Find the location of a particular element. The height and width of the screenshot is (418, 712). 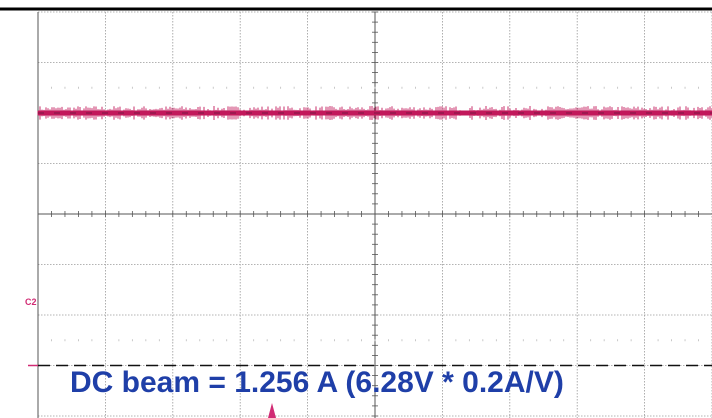

top-bezel is located at coordinates (356, 5).